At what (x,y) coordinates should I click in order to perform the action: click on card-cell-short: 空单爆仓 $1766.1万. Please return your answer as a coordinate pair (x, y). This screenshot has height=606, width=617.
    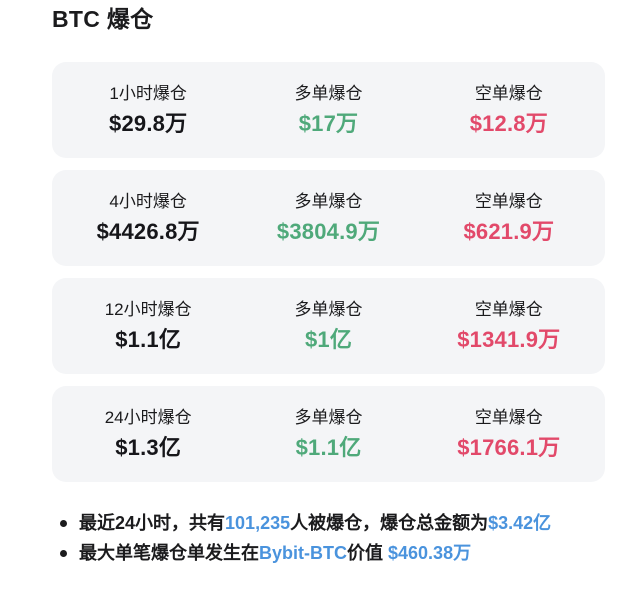
    Looking at the image, I should click on (509, 434).